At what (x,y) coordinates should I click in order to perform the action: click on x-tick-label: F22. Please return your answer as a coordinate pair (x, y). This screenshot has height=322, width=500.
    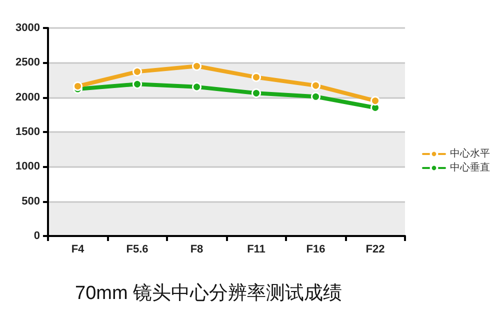
    Looking at the image, I should click on (375, 250).